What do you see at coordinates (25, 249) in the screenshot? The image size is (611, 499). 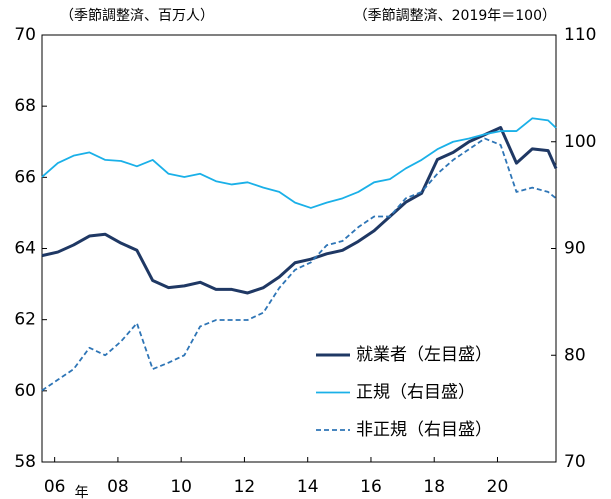 I see `y-tick-label: 64` at bounding box center [25, 249].